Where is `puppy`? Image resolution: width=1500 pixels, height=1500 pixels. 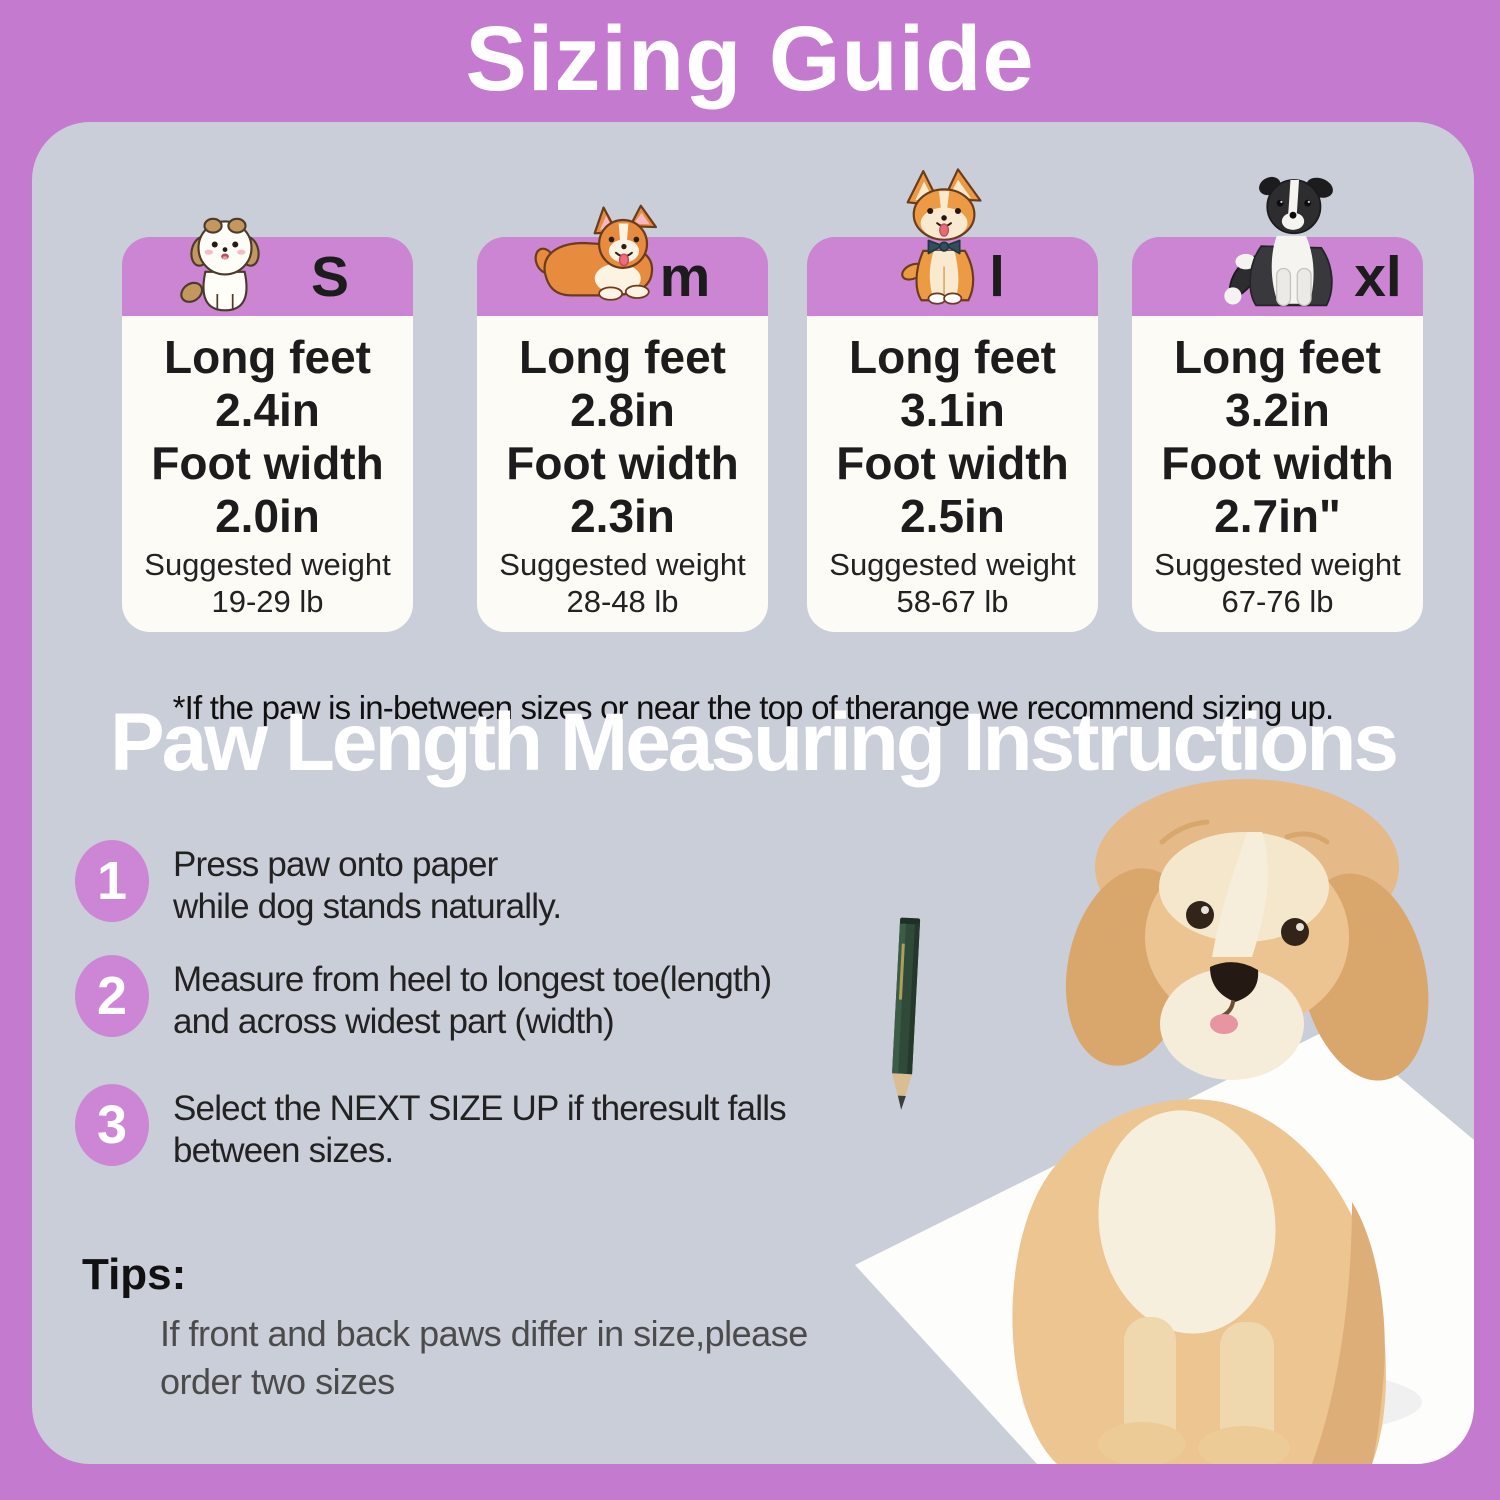 puppy is located at coordinates (1220, 1121).